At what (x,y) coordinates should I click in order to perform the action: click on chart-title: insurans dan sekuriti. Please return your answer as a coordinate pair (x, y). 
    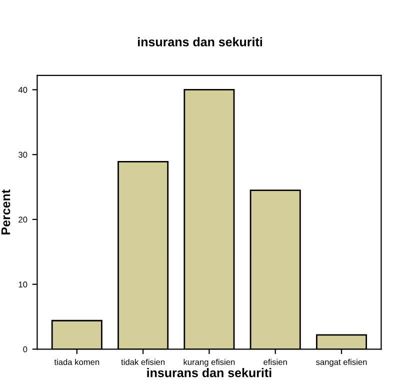
    Looking at the image, I should click on (200, 41).